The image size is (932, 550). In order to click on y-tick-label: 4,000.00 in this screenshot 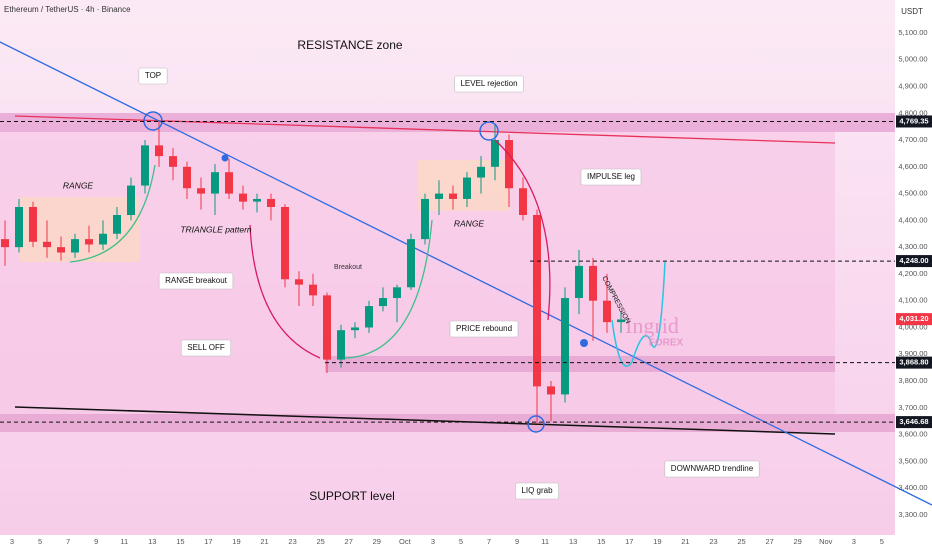, I will do `click(912, 326)`.